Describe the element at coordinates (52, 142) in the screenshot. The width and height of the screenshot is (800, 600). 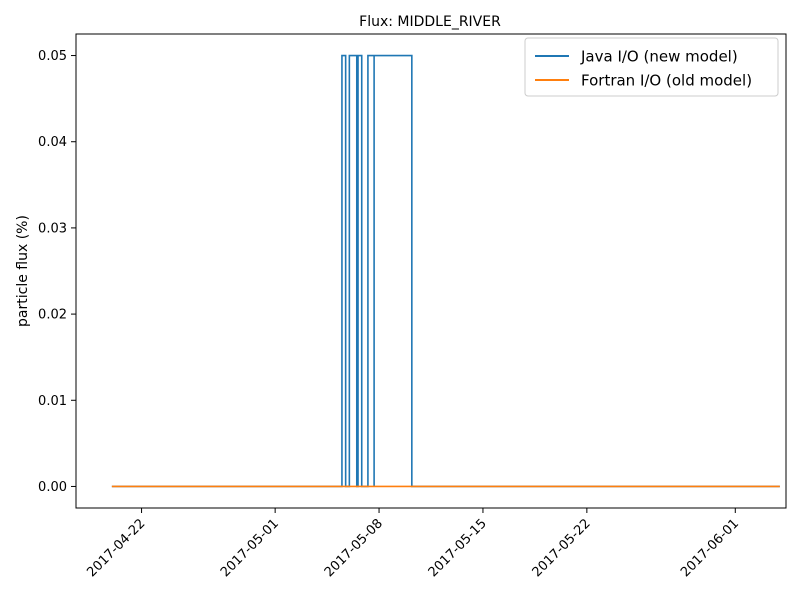
I see `y-tick-label: 0.04` at that location.